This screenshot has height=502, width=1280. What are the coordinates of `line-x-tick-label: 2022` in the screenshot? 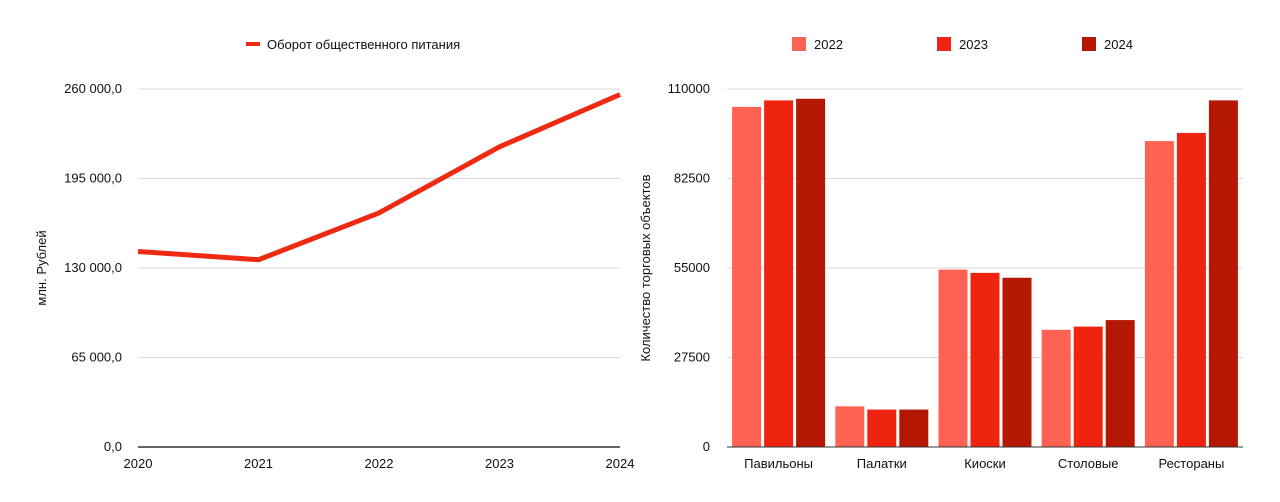 It's located at (379, 463).